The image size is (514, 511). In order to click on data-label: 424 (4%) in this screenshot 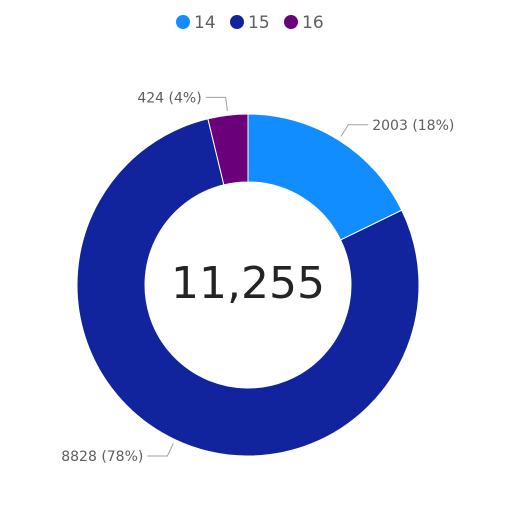, I will do `click(169, 98)`.